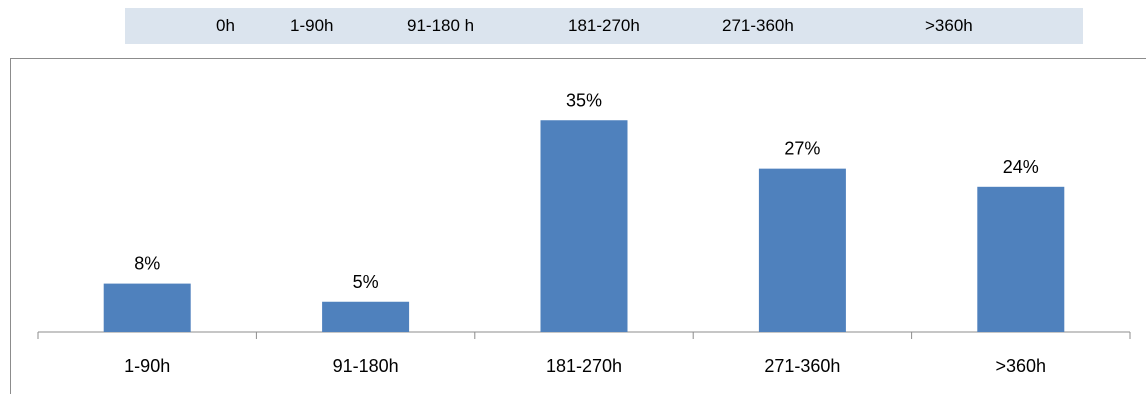  I want to click on data-label-1: 5%, so click(366, 282).